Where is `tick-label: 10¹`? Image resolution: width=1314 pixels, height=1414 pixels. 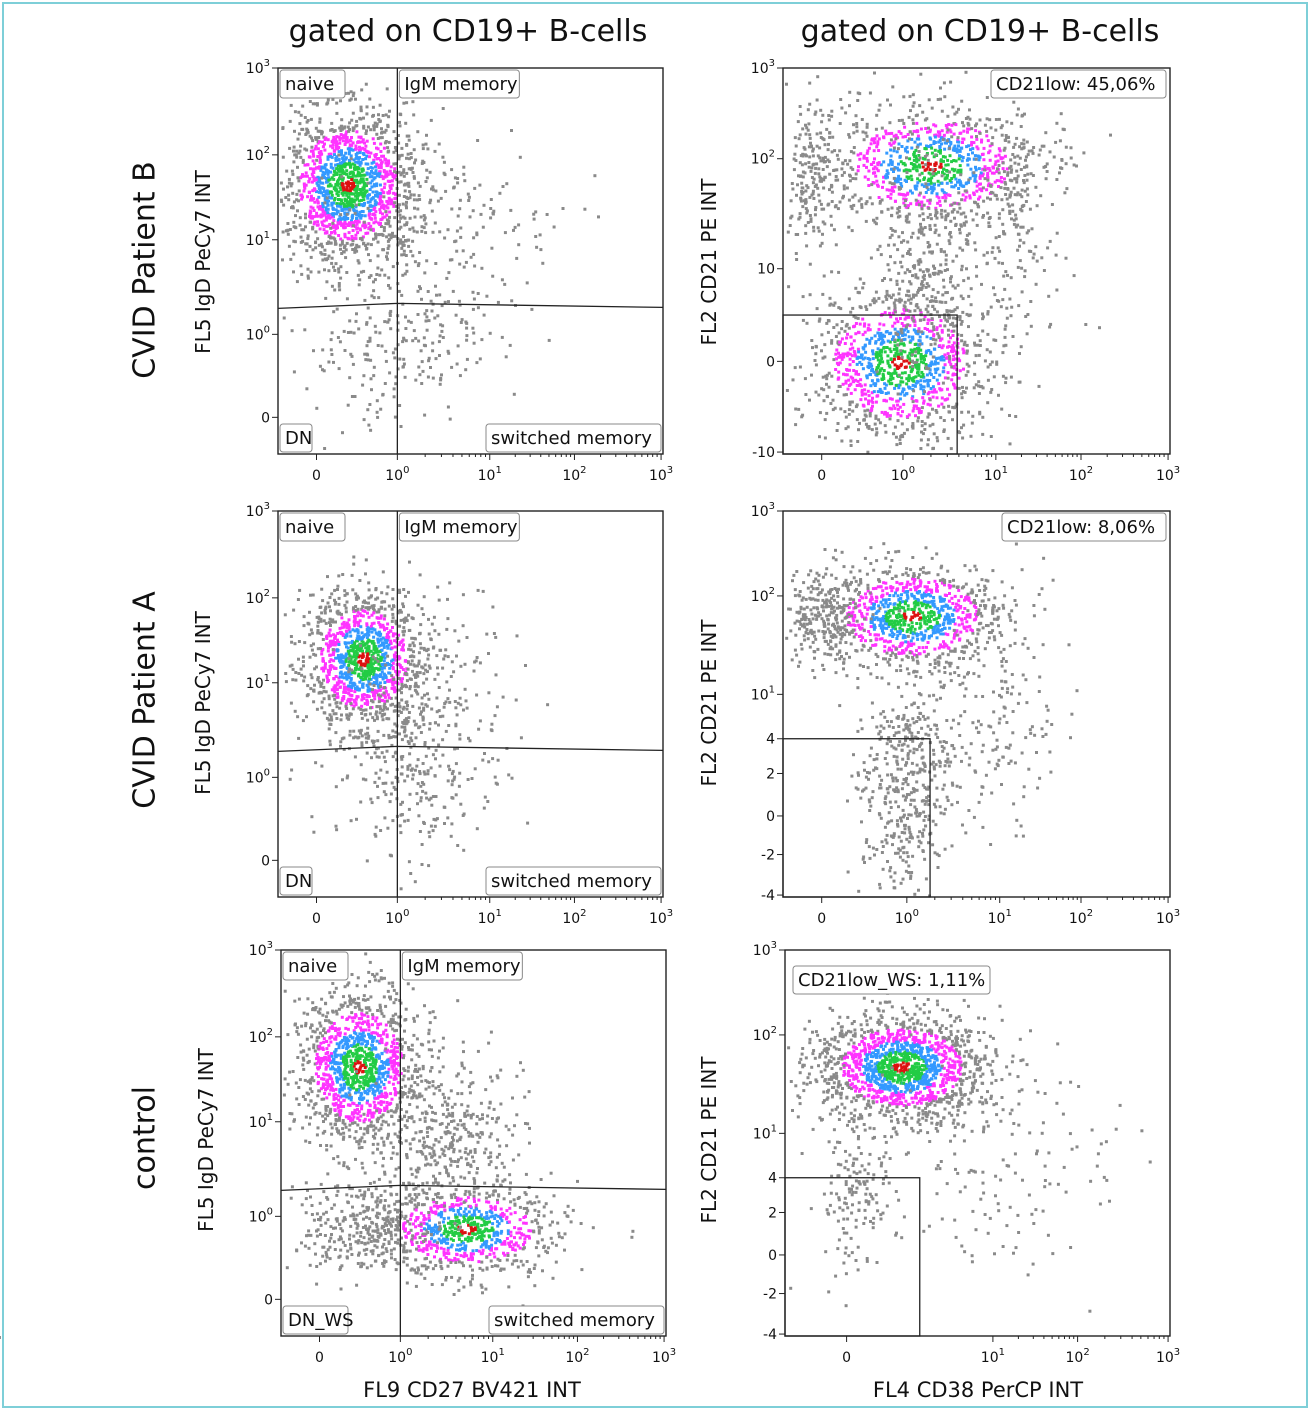 tick-label: 10¹ is located at coordinates (996, 474).